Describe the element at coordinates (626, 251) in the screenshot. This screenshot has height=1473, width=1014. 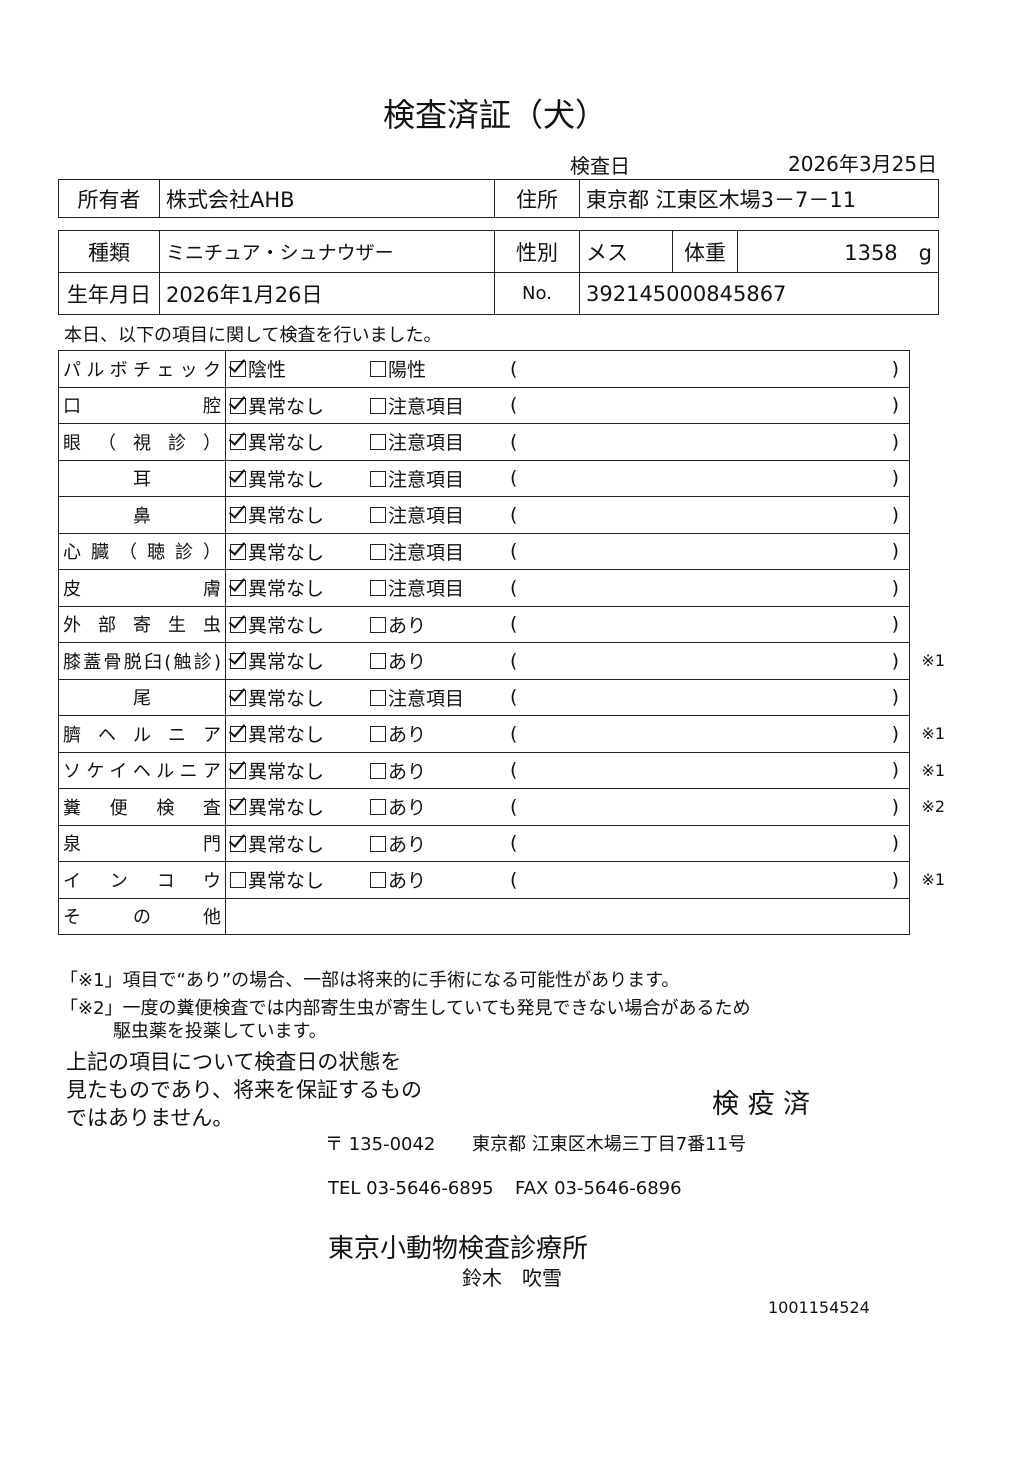
I see `sex-value: メス` at that location.